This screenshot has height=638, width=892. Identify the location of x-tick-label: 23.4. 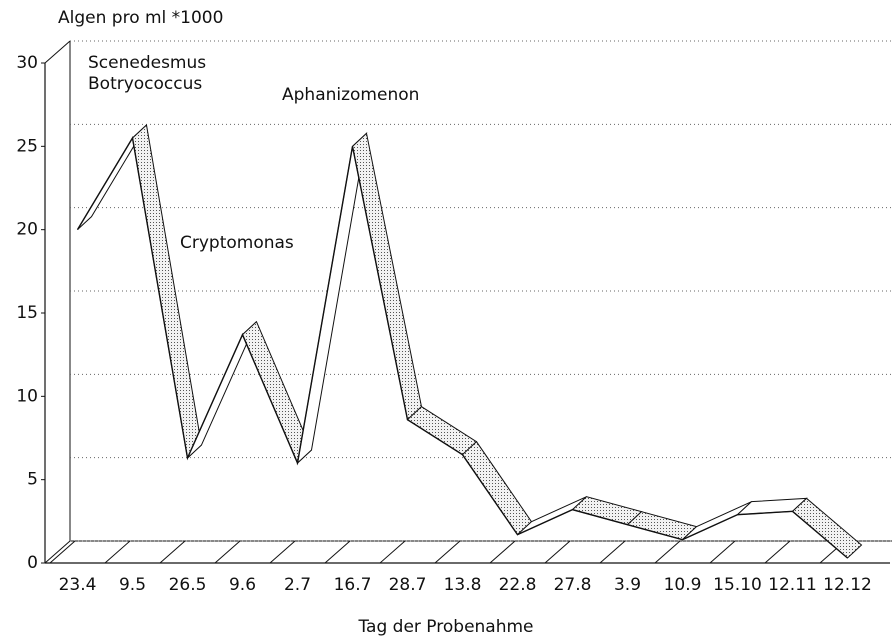
(78, 585).